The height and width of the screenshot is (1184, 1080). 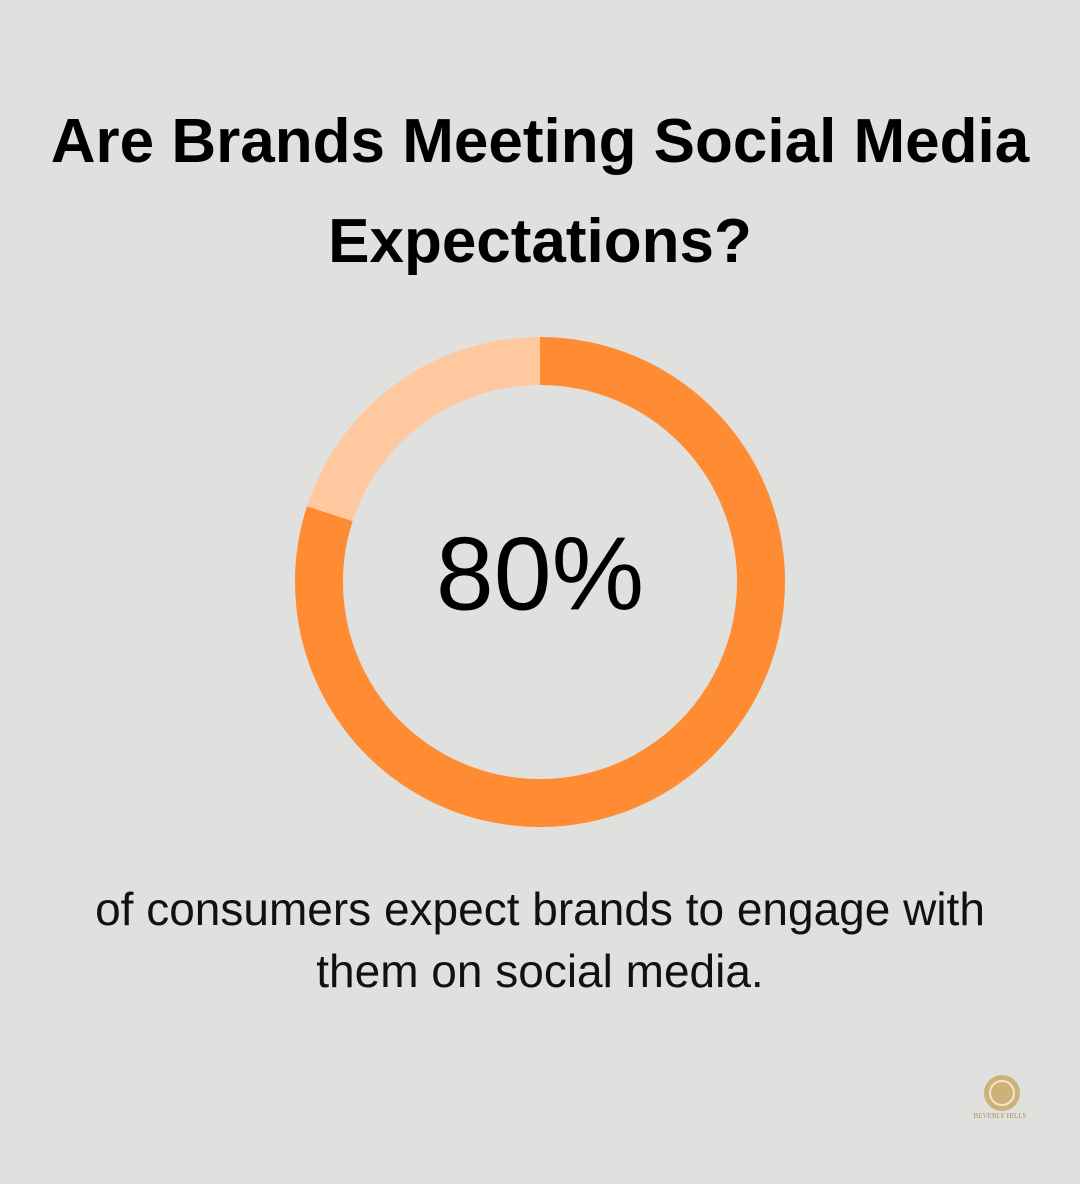 What do you see at coordinates (1000, 1116) in the screenshot?
I see `brand-name: BEVERLY HILLS` at bounding box center [1000, 1116].